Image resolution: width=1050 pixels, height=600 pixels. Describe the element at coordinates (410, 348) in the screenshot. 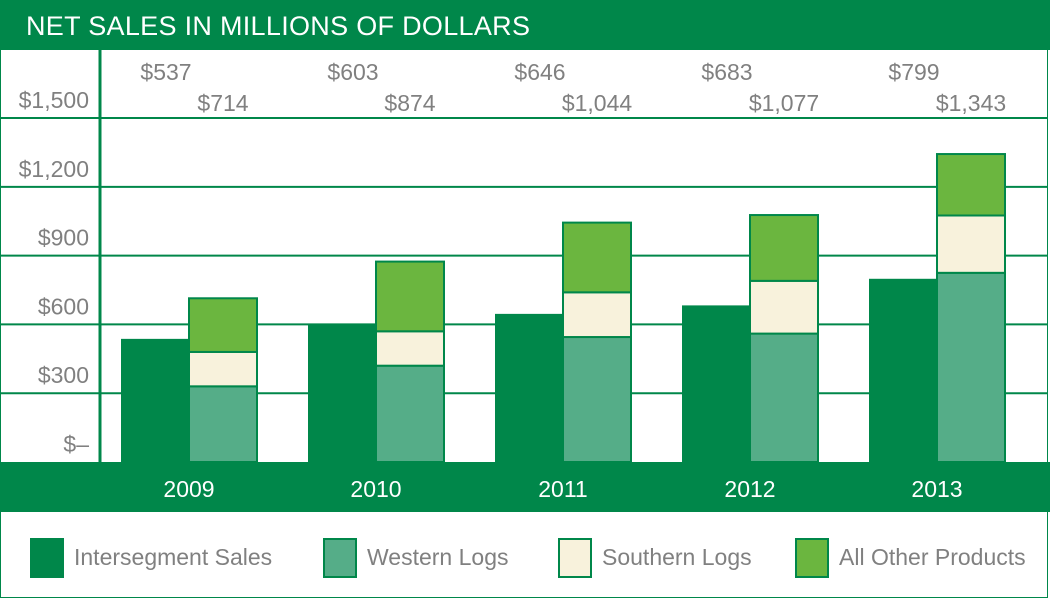

I see `bar-southern-2010` at that location.